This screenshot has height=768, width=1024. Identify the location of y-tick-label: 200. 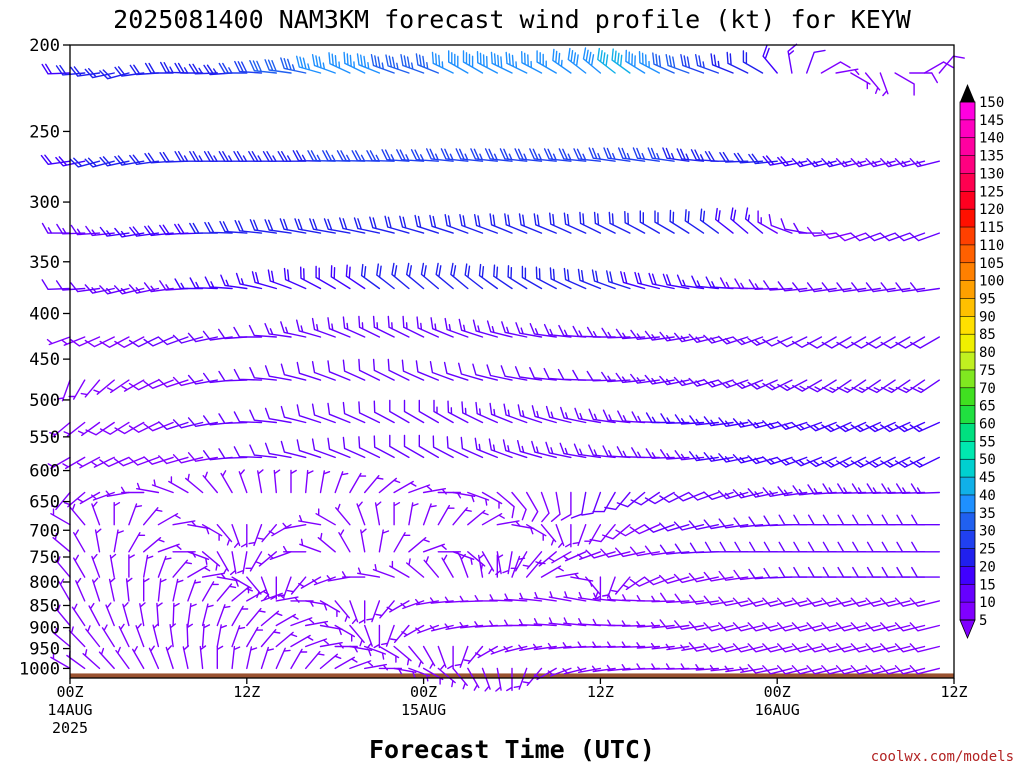
(44, 46).